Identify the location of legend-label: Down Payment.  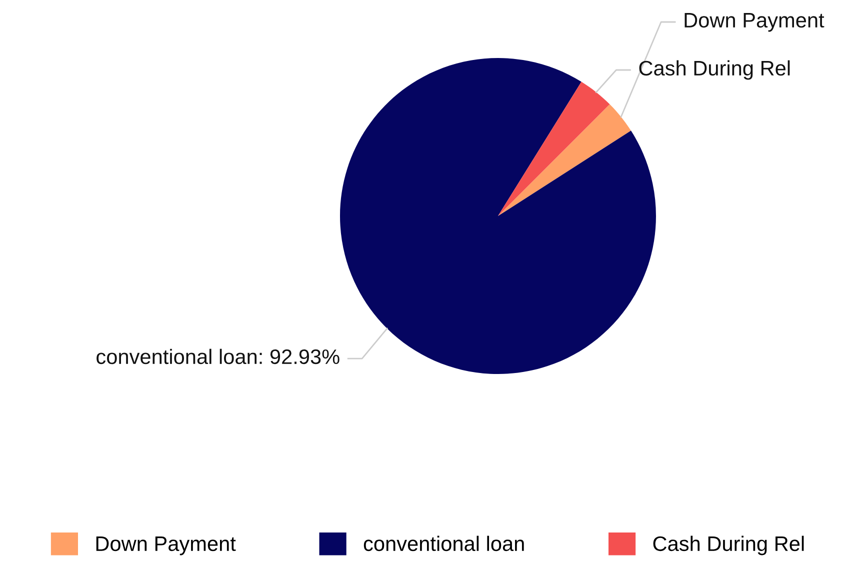
(166, 546).